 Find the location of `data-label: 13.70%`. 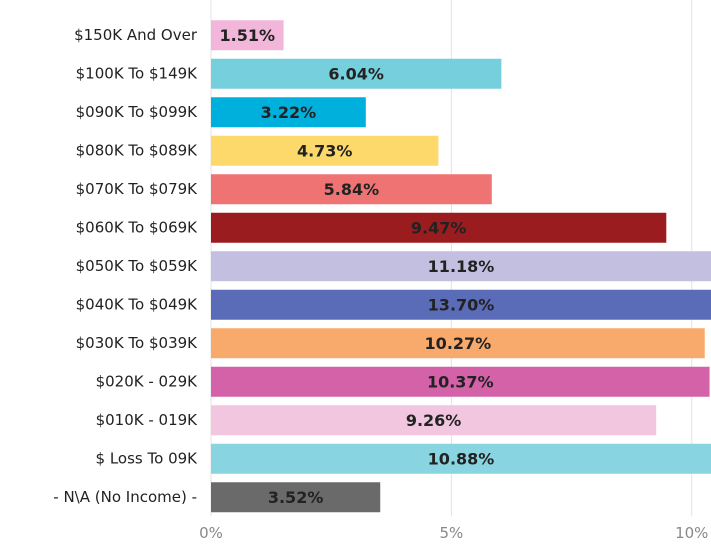

data-label: 13.70% is located at coordinates (461, 304).